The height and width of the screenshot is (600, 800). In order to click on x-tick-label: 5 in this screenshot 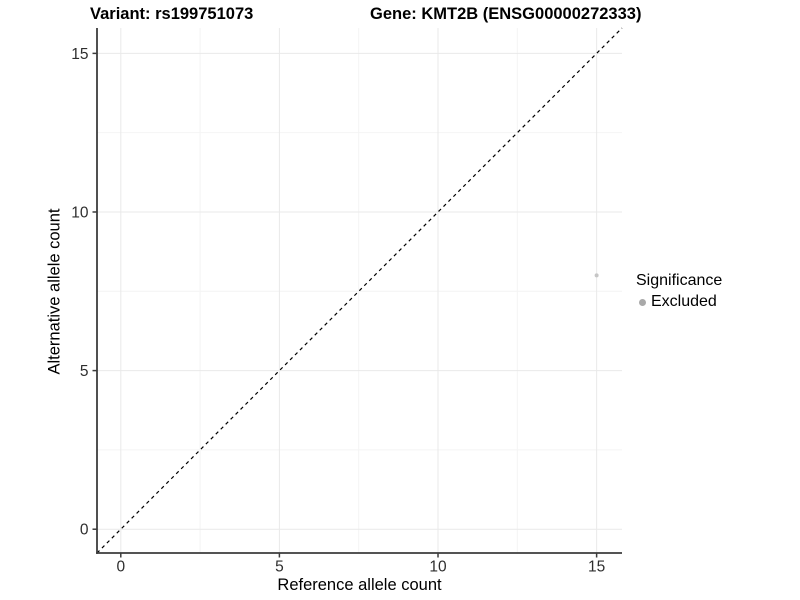, I will do `click(279, 567)`.